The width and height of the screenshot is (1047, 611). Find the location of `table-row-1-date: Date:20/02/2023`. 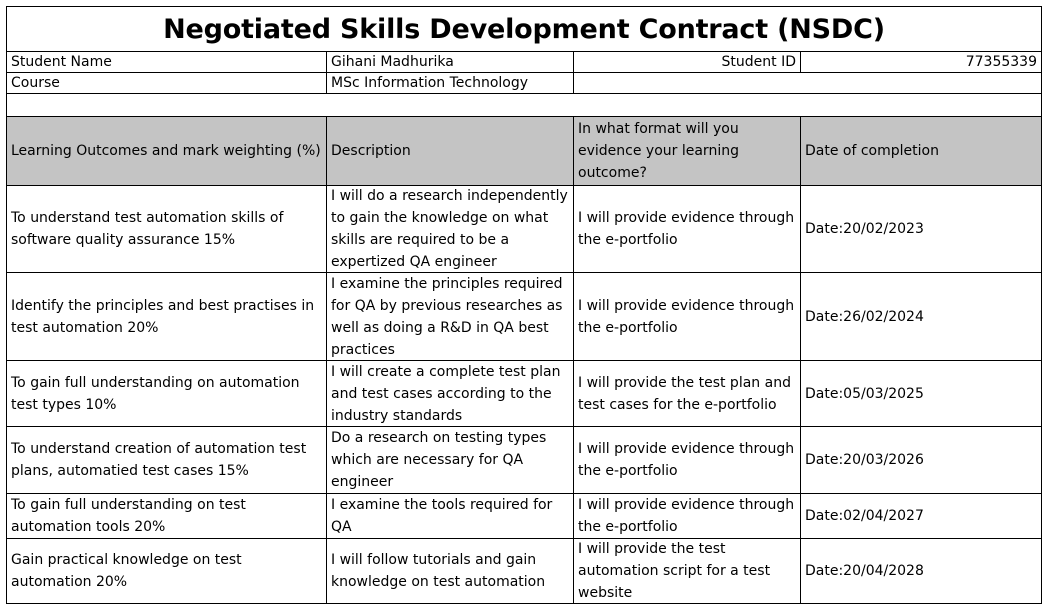

table-row-1-date: Date:20/02/2023 is located at coordinates (921, 229).